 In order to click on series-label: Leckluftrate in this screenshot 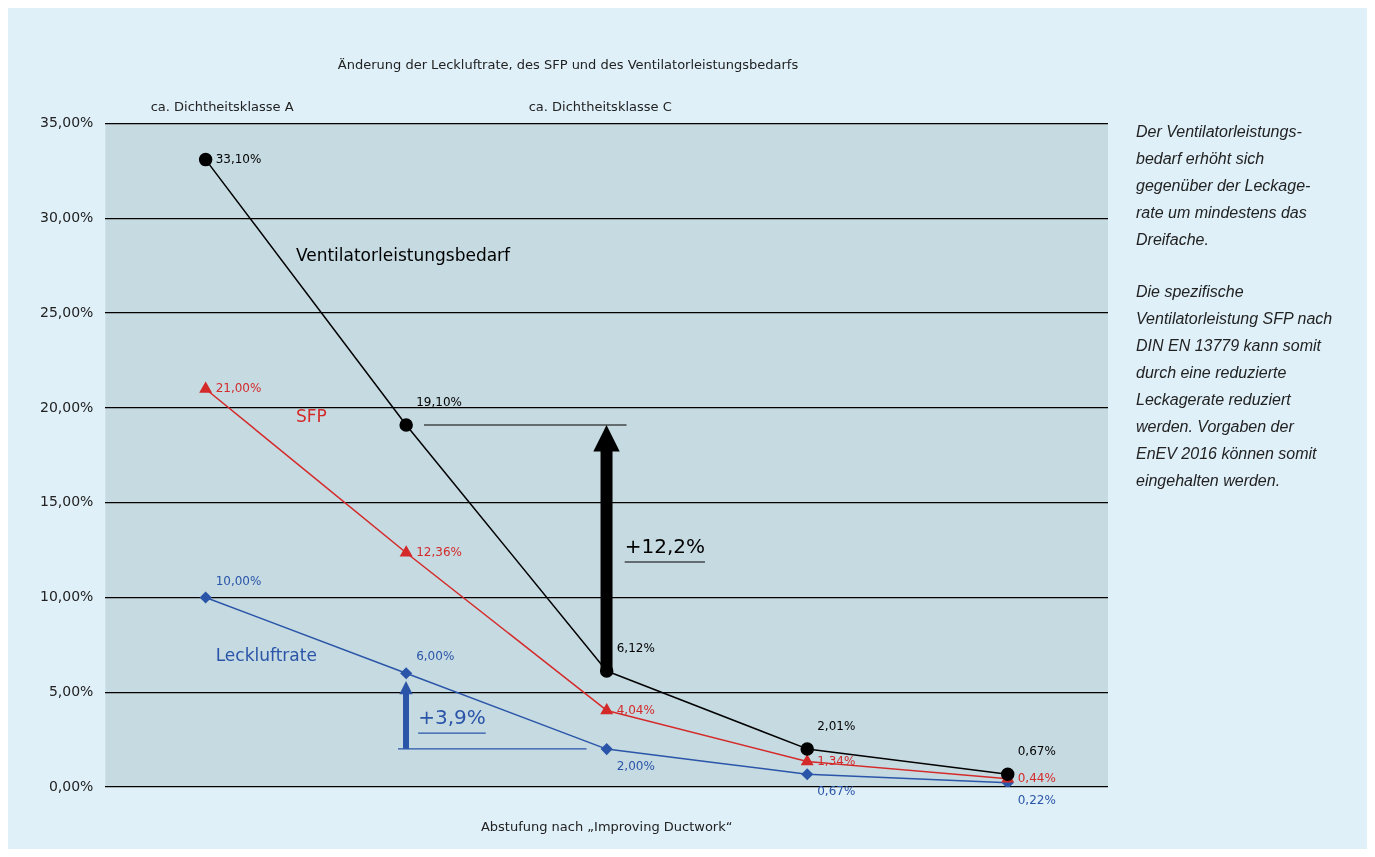, I will do `click(266, 654)`.